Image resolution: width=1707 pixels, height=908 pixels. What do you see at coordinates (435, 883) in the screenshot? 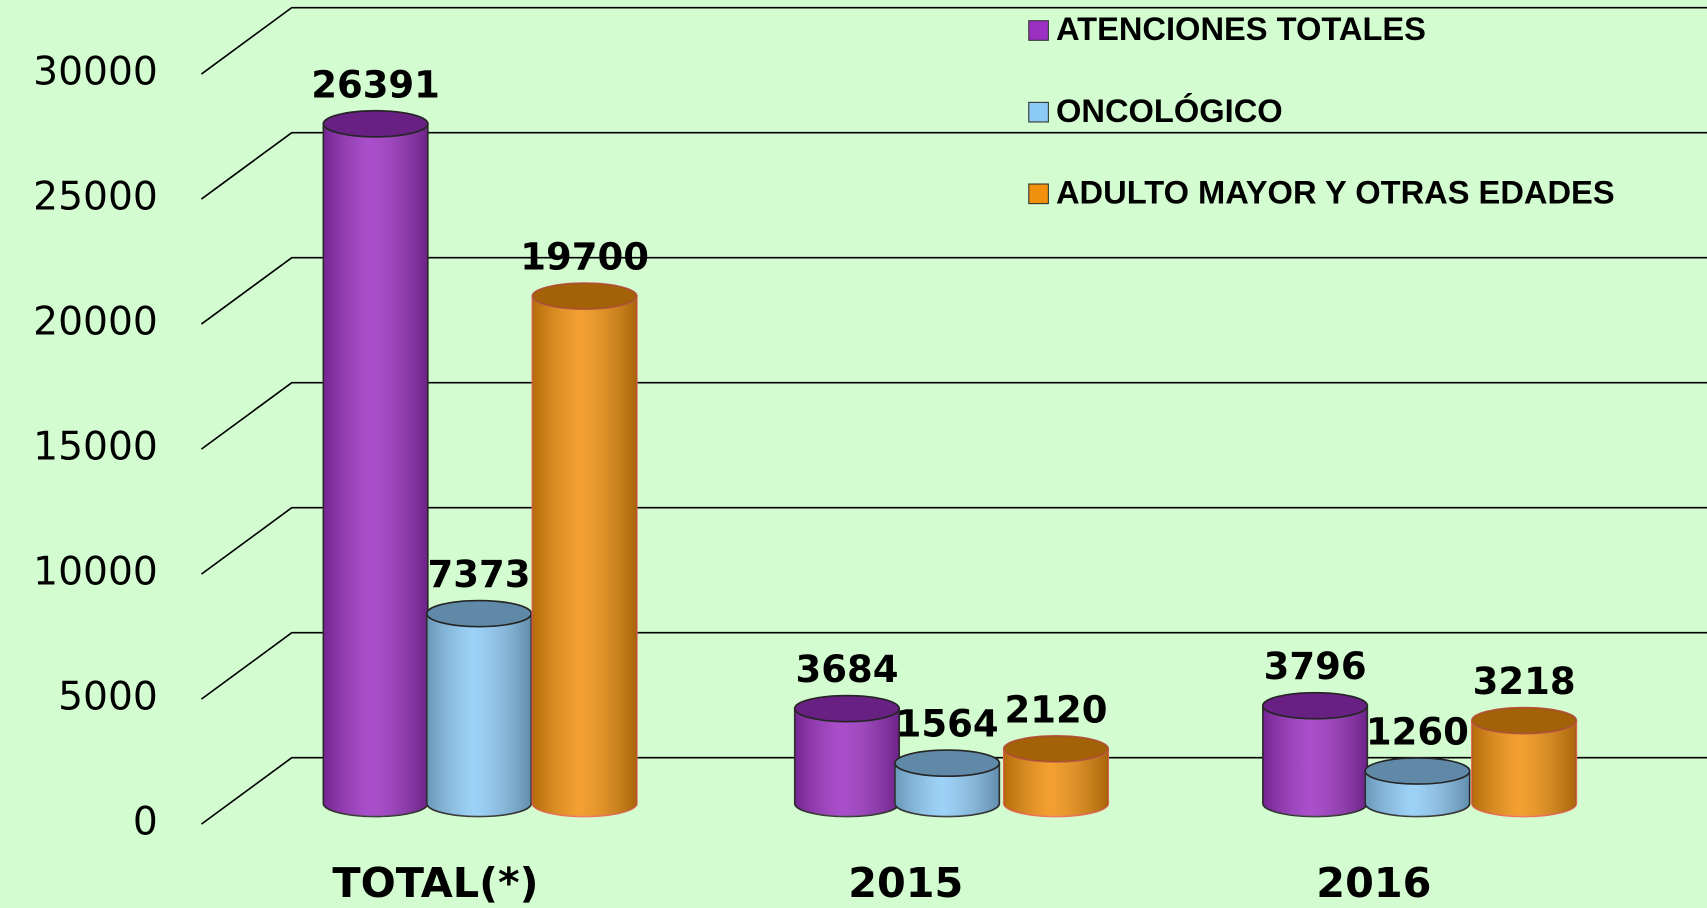
I see `x-tick-label: TOTAL(*)` at bounding box center [435, 883].